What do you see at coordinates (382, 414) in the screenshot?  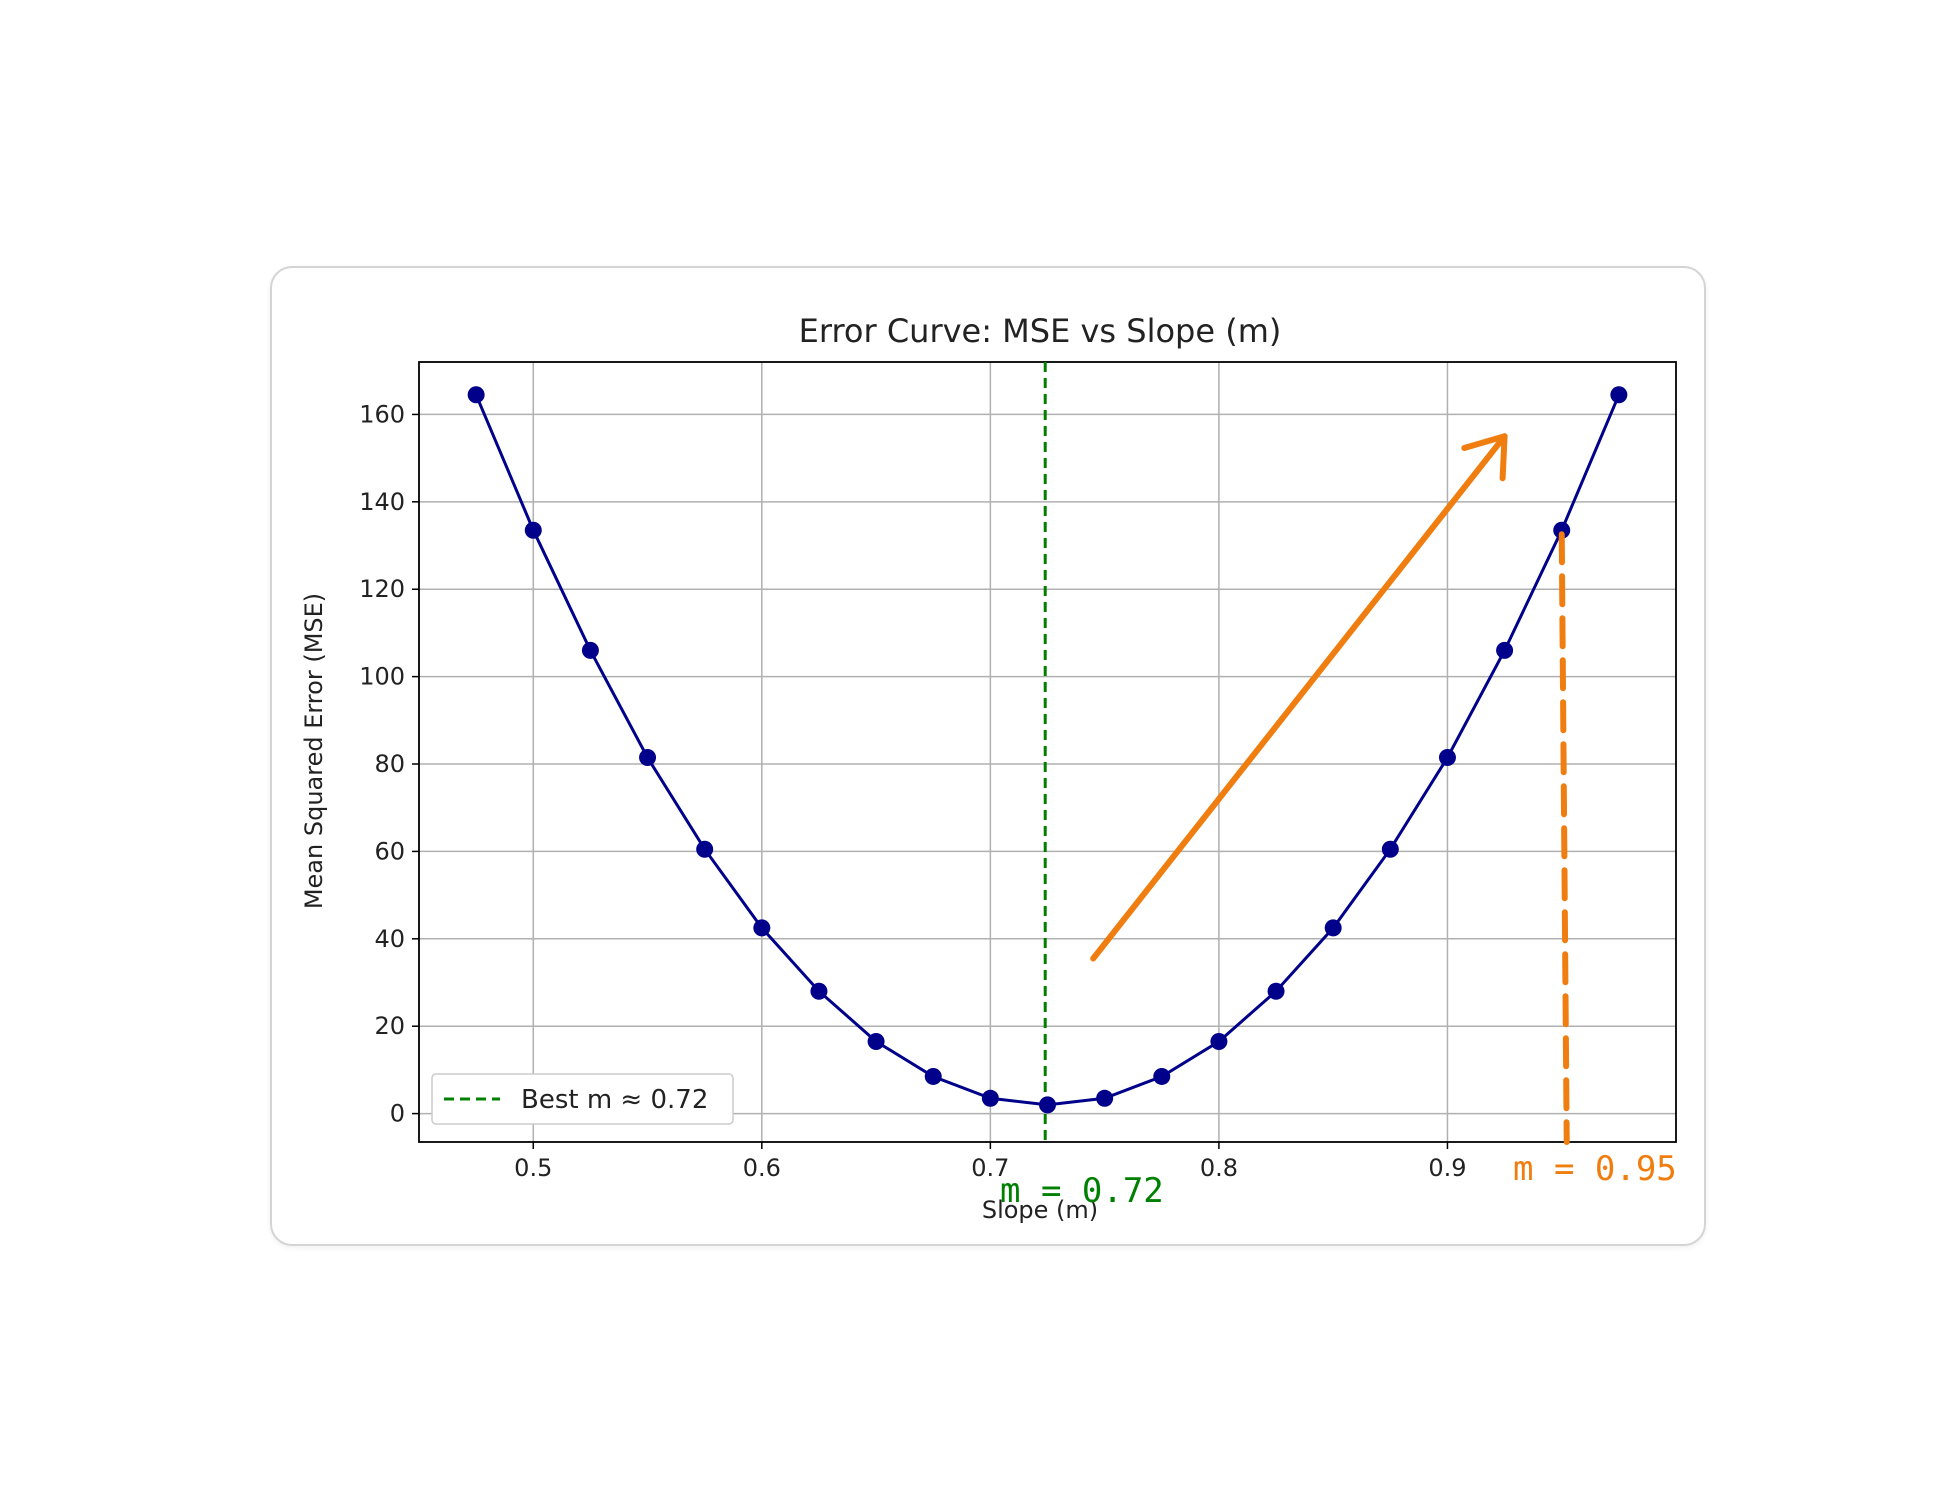 I see `y-tick-label: 160` at bounding box center [382, 414].